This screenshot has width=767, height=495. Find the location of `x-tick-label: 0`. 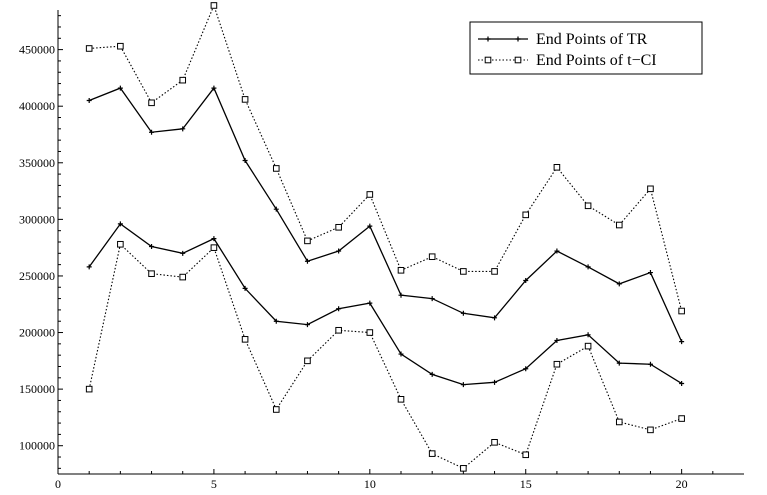

x-tick-label: 0 is located at coordinates (58, 484).